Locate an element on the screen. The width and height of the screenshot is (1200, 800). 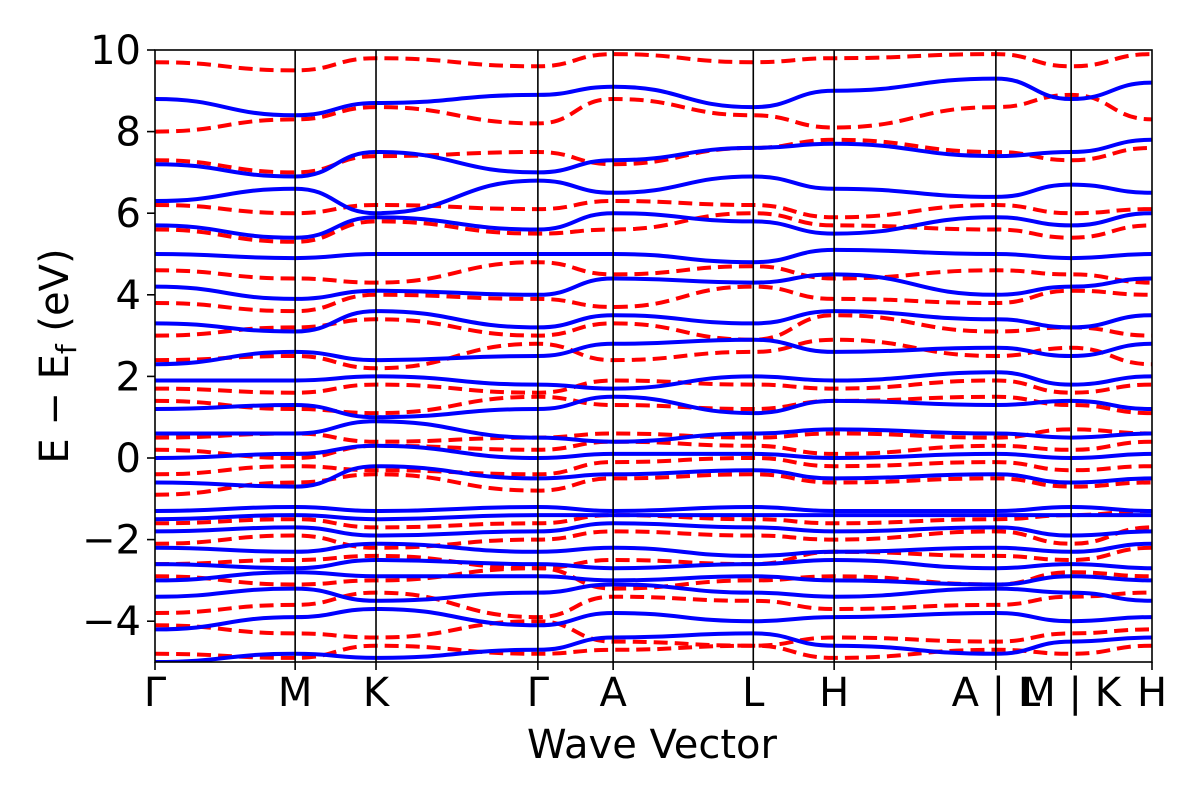
y-tick-label: 4 is located at coordinates (128, 296).